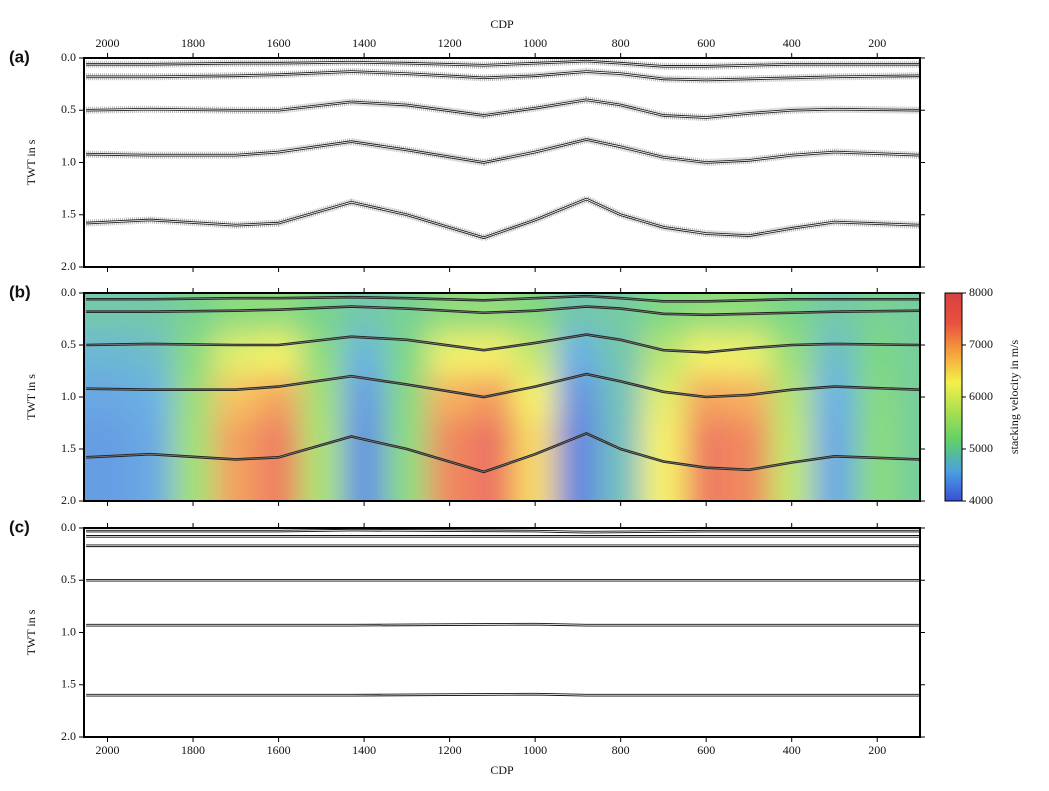 This screenshot has height=791, width=1049. I want to click on y-axis-label: TWT in s, so click(31, 162).